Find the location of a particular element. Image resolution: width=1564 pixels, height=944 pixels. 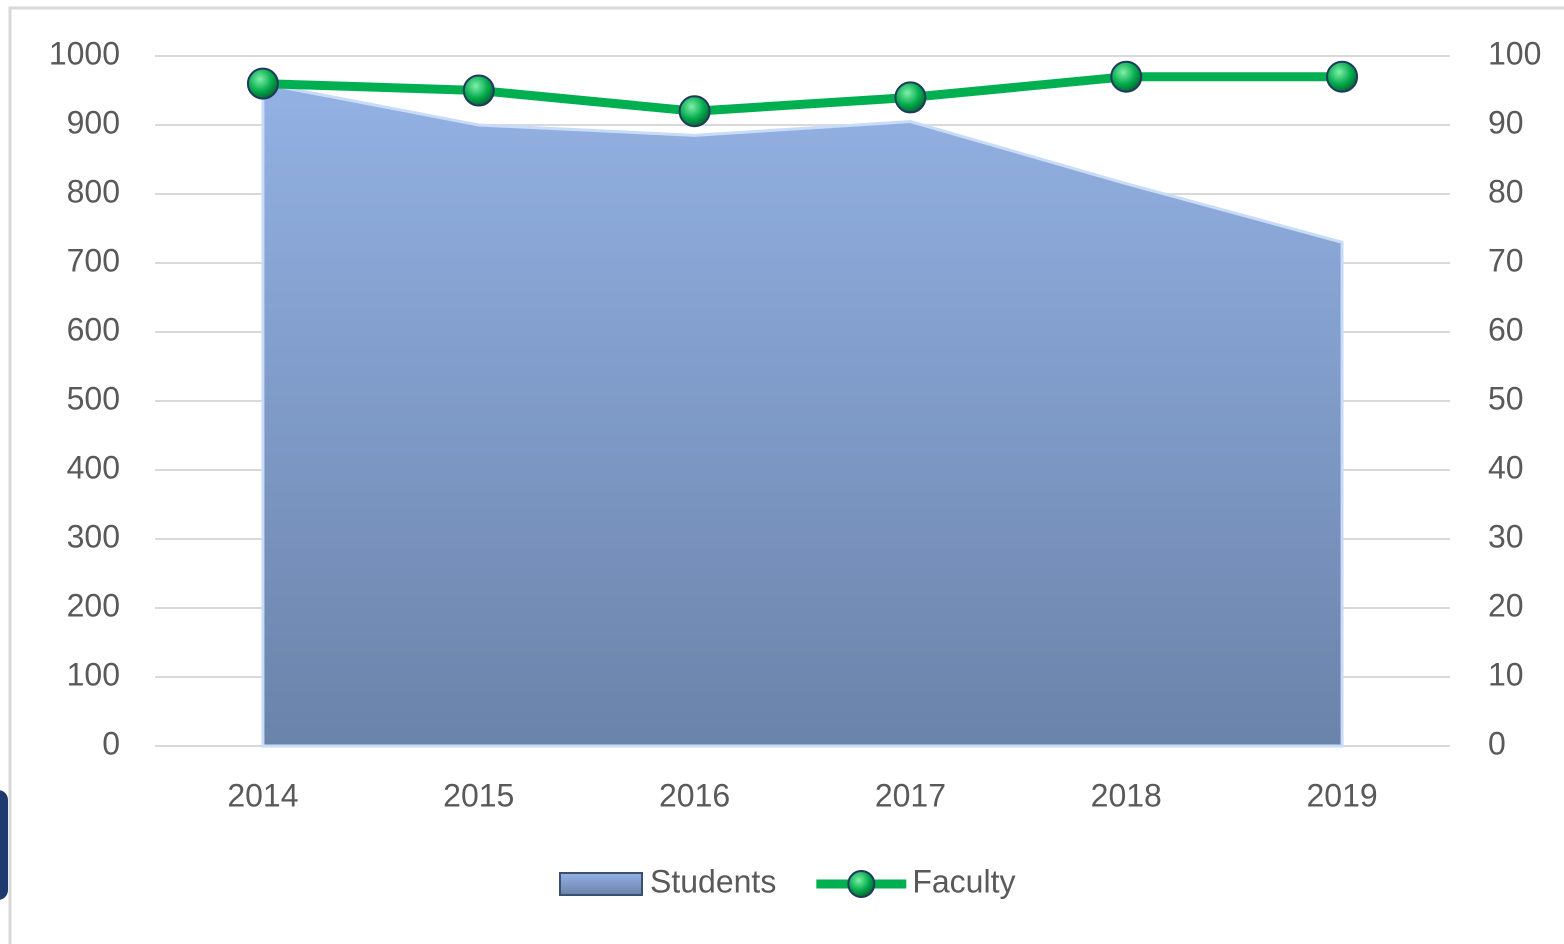

y-tick-label: 700 is located at coordinates (93, 260).